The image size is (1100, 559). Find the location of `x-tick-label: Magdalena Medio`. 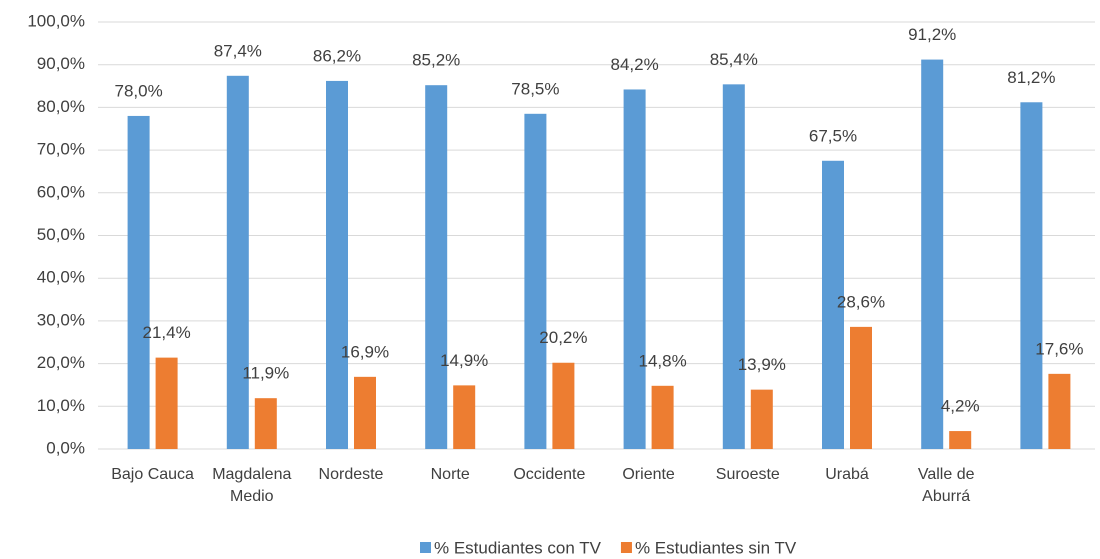

x-tick-label: Magdalena Medio is located at coordinates (252, 485).